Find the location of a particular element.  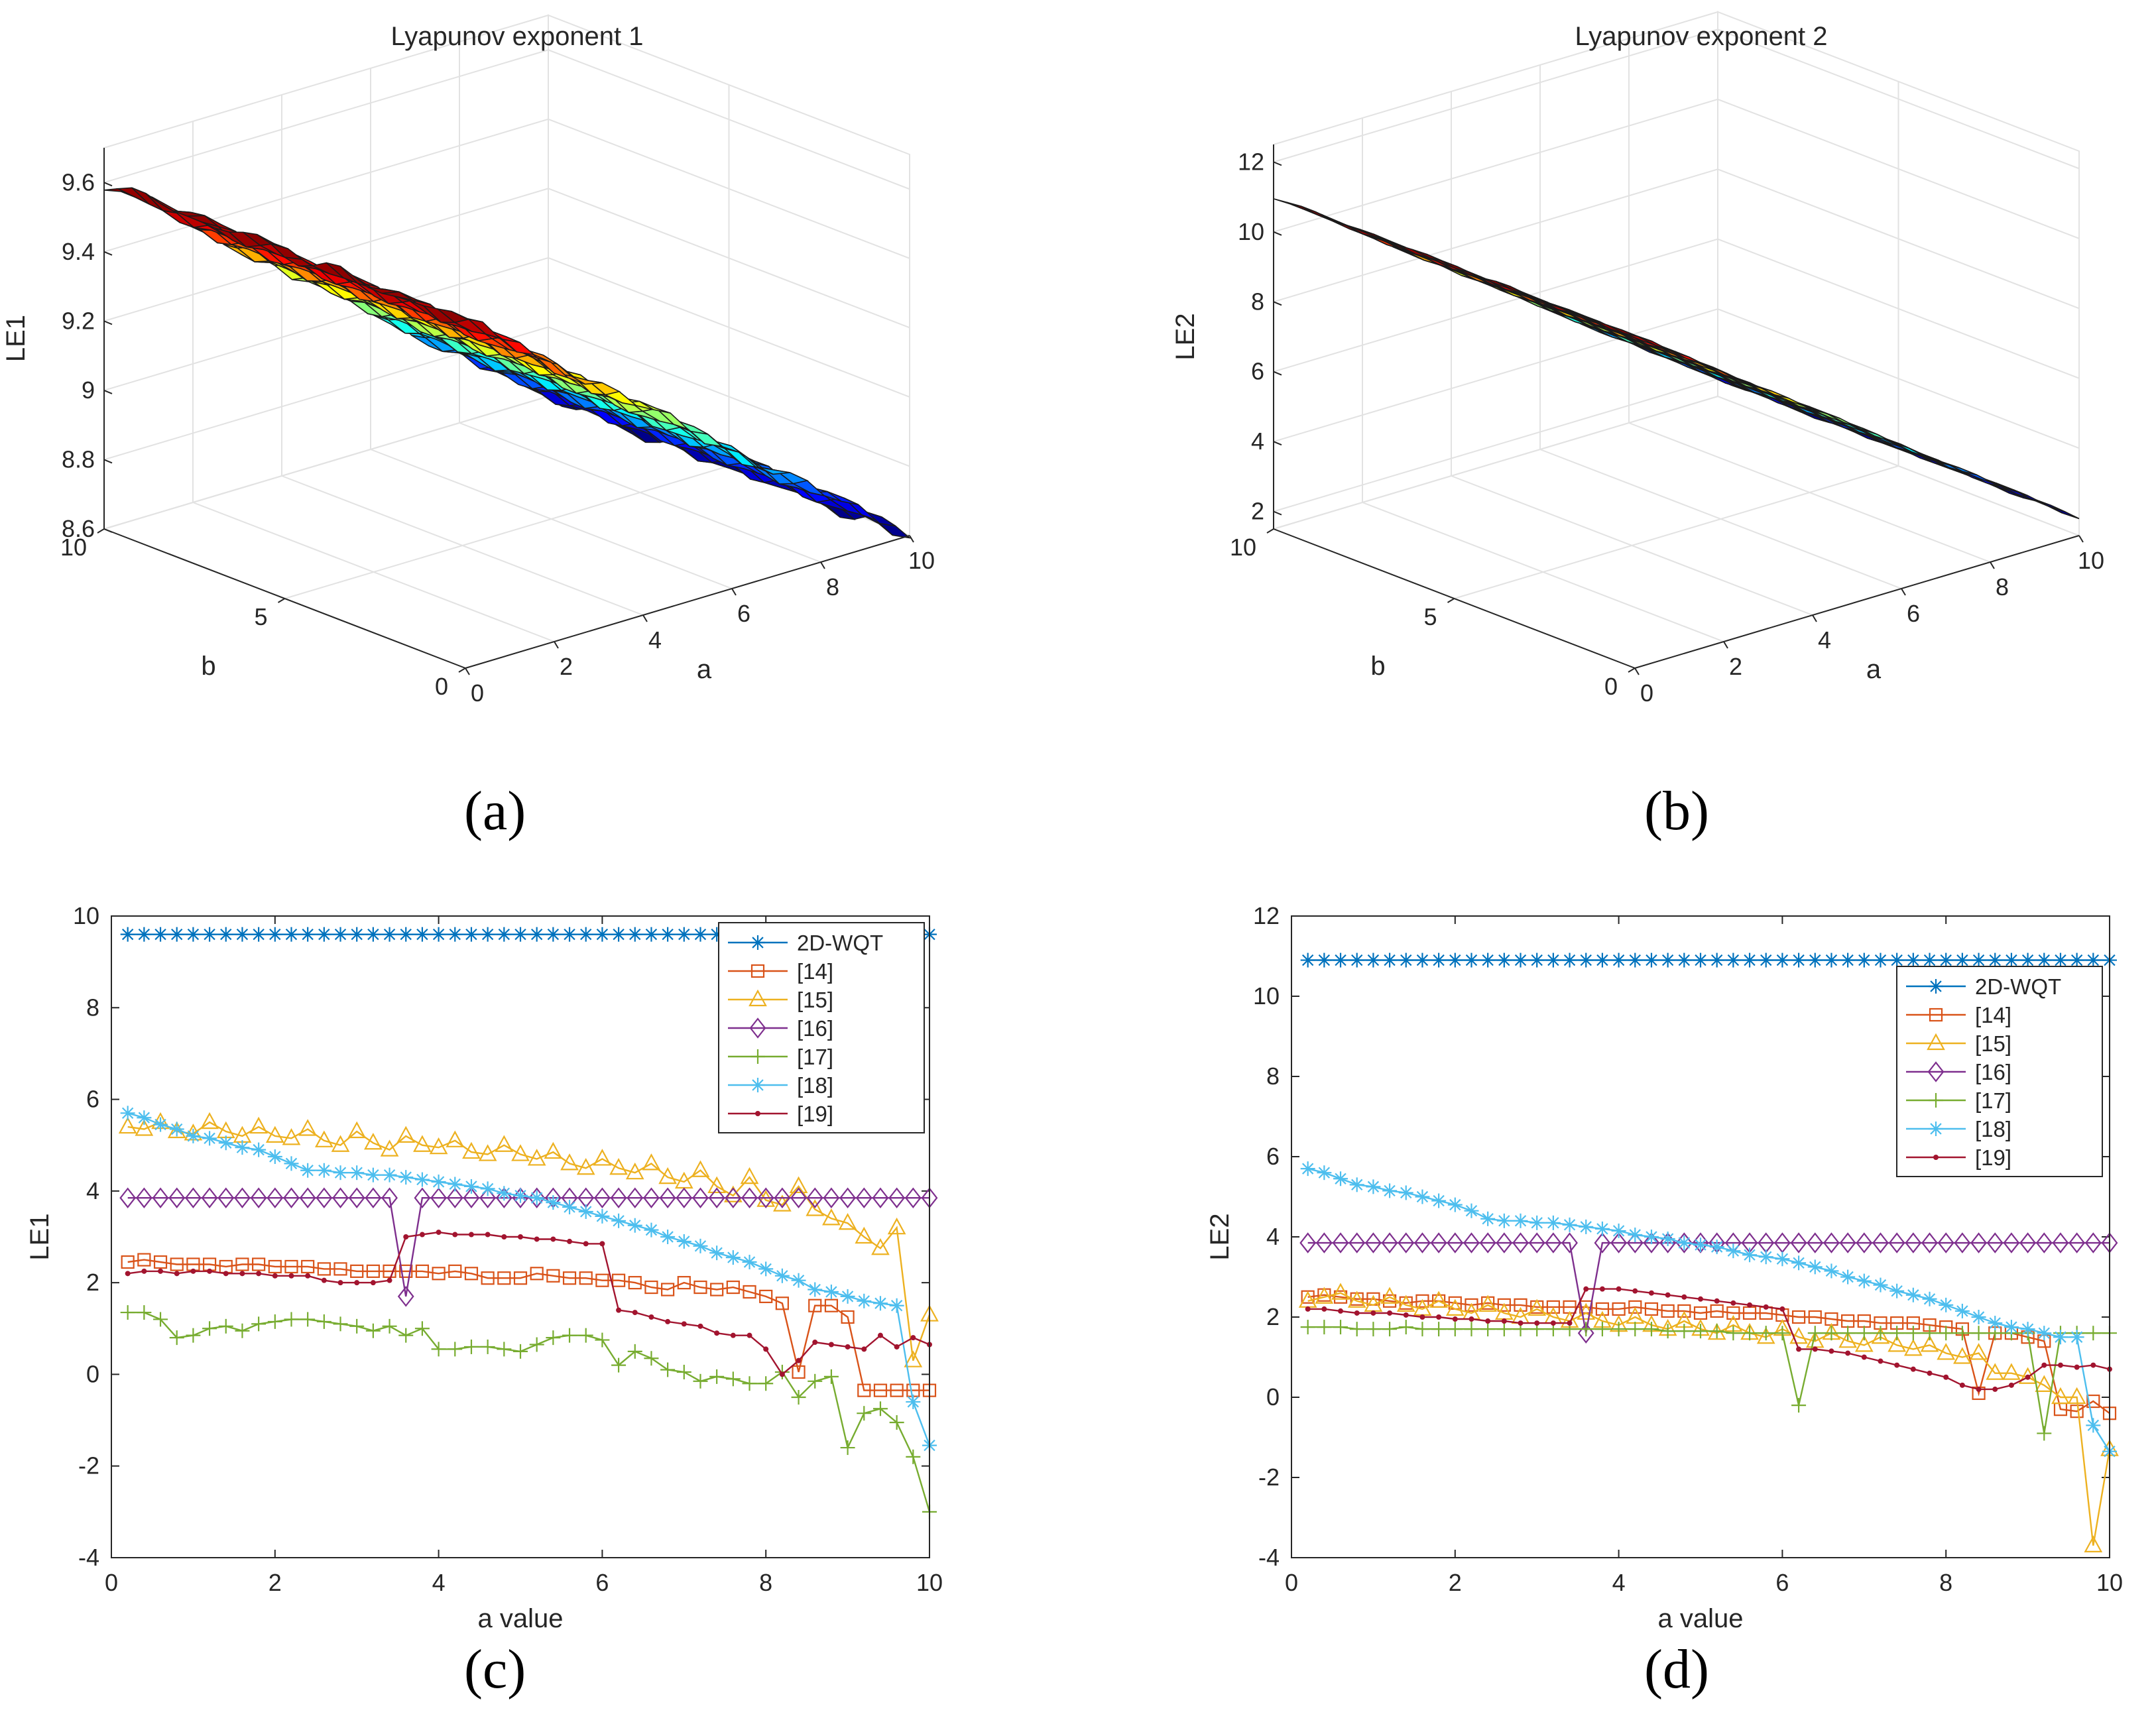

z-tick-label: 10 is located at coordinates (1251, 231).